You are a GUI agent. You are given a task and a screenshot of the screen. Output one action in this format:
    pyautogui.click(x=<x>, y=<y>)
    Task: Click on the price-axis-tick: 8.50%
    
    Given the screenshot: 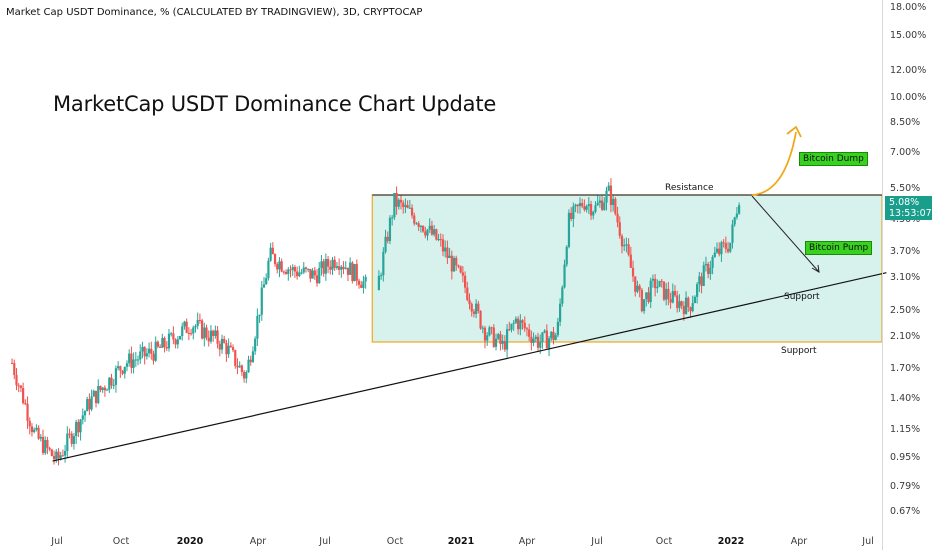 What is the action you would take?
    pyautogui.click(x=905, y=122)
    